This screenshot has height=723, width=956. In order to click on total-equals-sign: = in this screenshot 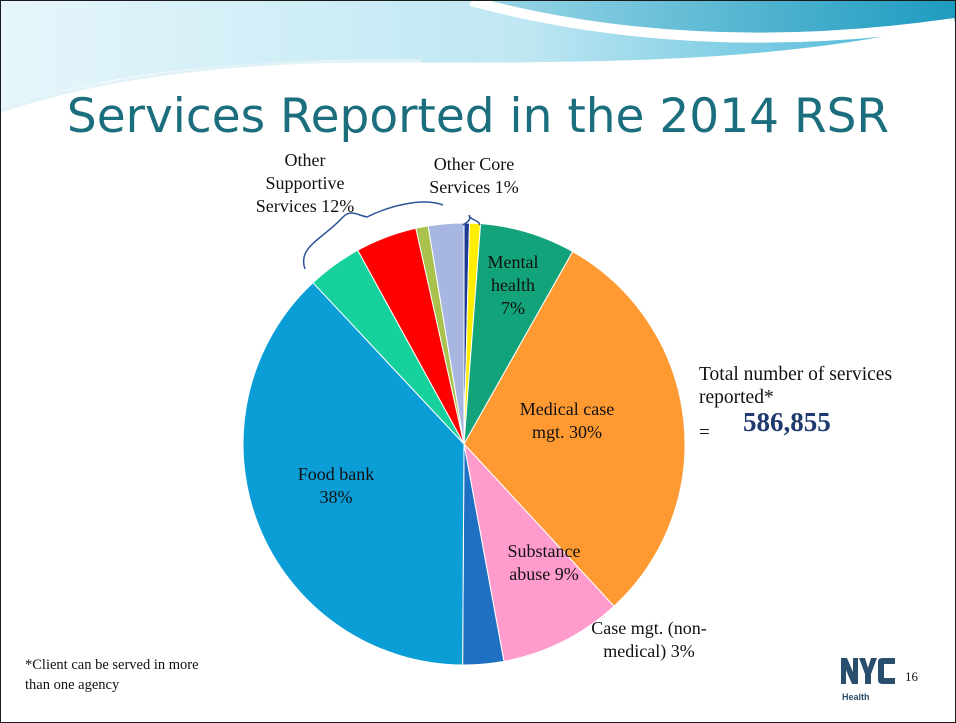, I will do `click(704, 432)`.